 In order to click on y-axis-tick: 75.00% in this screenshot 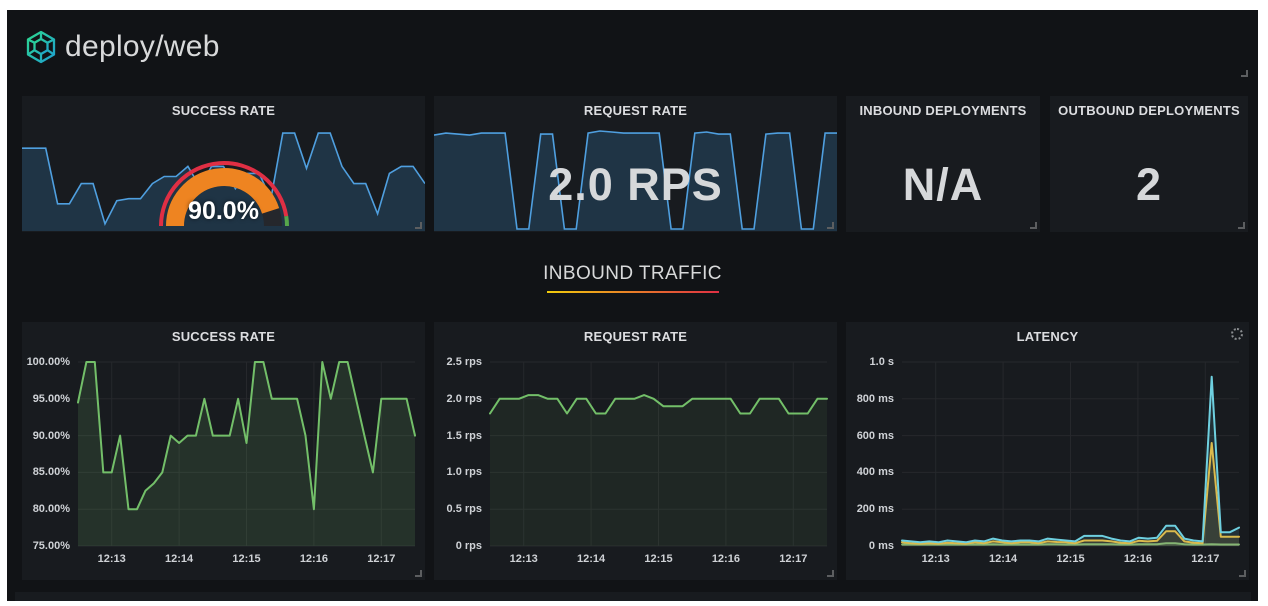, I will do `click(51, 546)`.